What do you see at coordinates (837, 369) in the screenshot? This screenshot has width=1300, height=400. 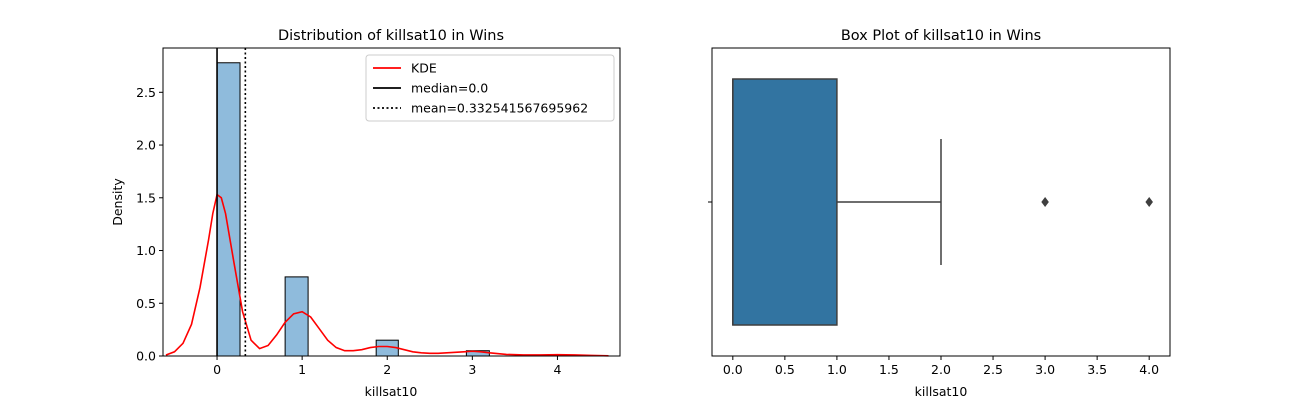 I see `boxplot-x-tick-label-2: 1.0` at bounding box center [837, 369].